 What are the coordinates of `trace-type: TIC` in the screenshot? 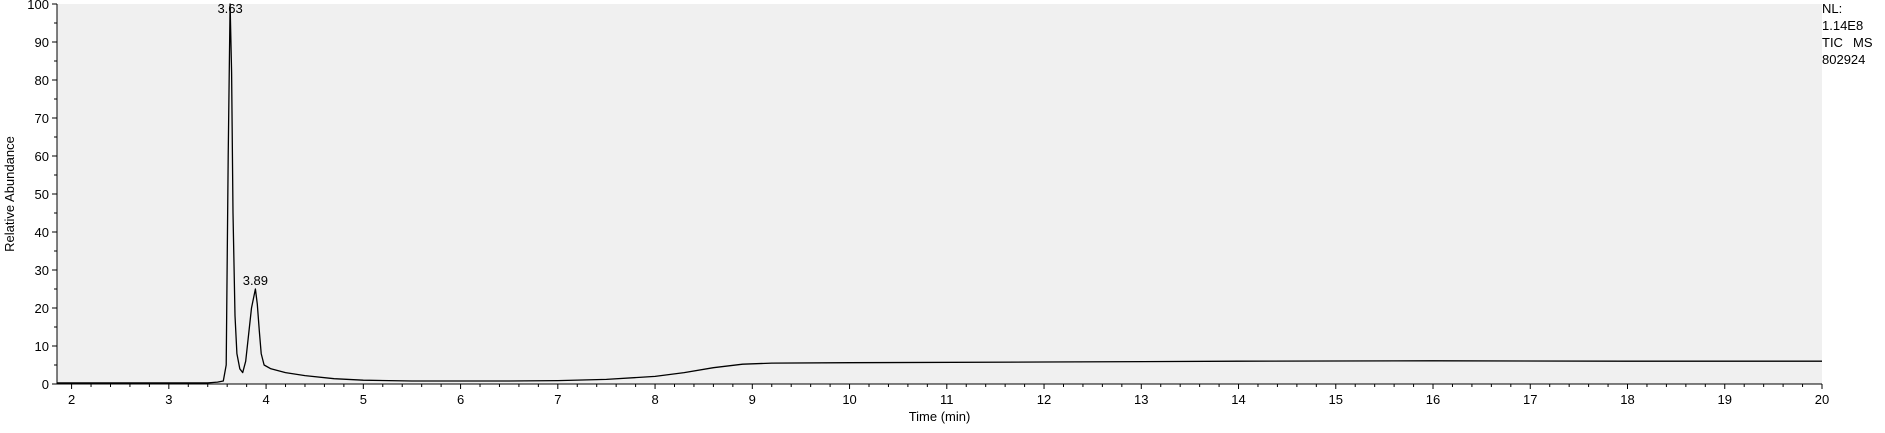 It's located at (1832, 42).